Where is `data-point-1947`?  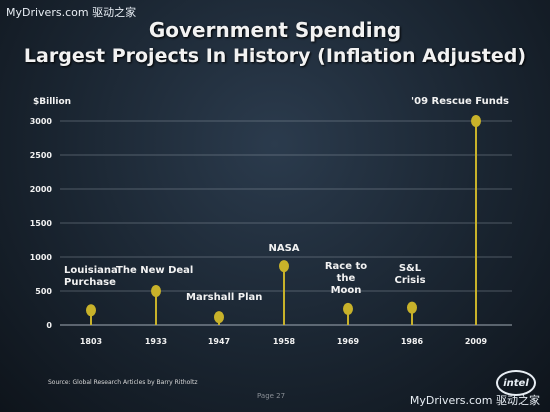 data-point-1947 is located at coordinates (219, 317).